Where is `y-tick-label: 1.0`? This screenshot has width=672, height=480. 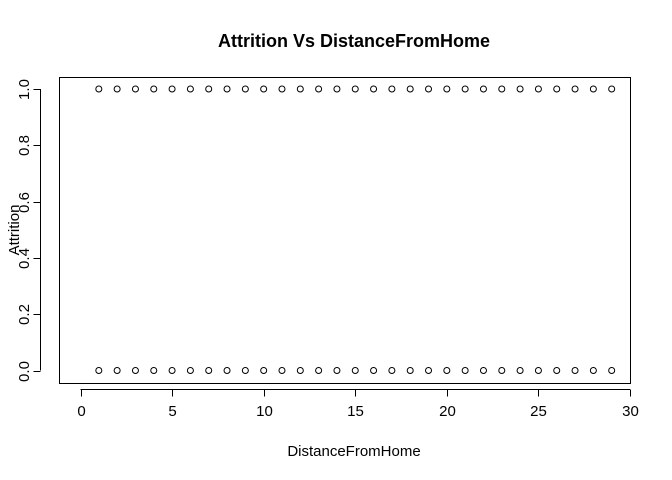 y-tick-label: 1.0 is located at coordinates (24, 89).